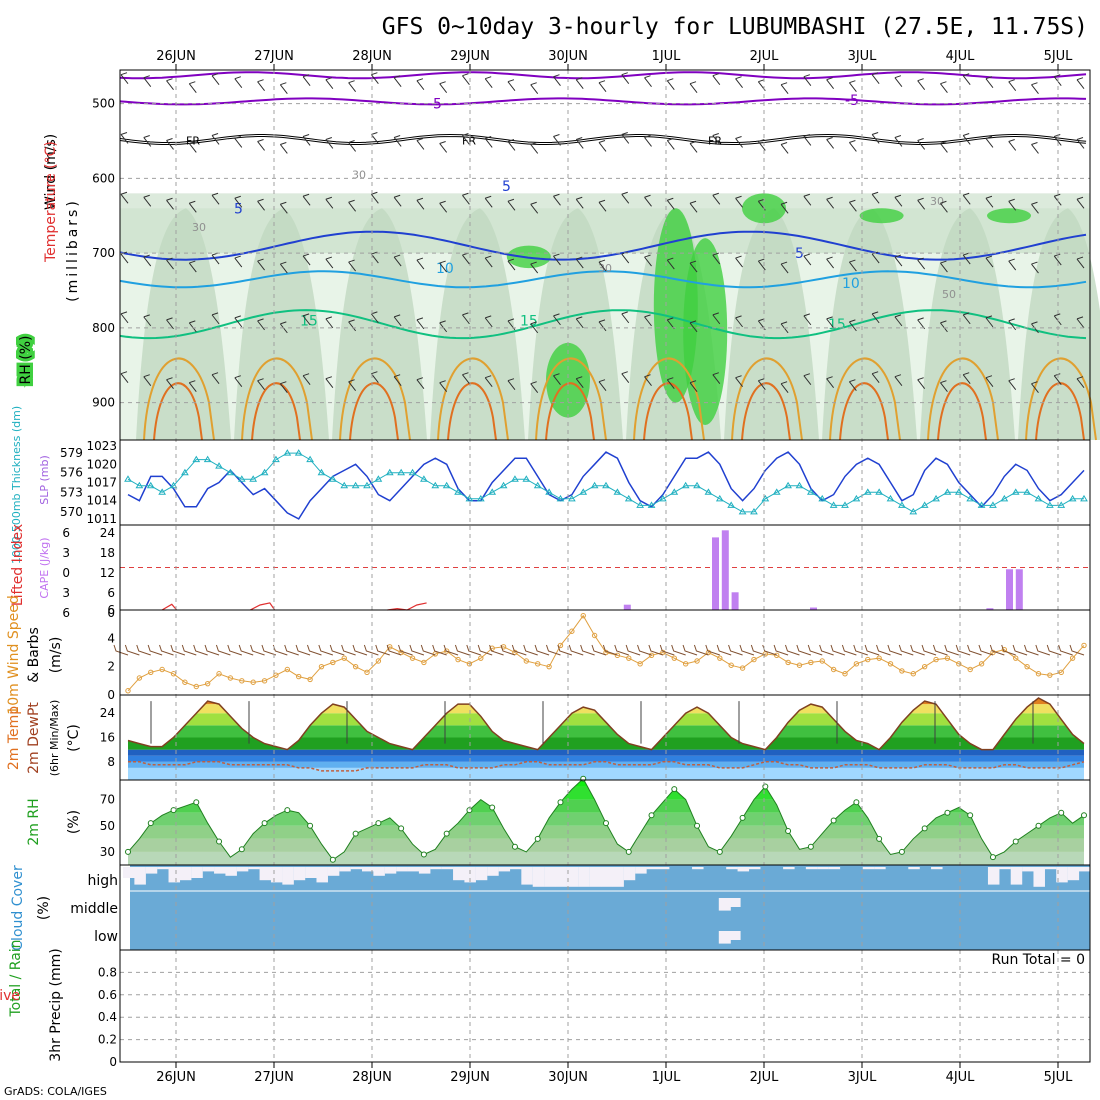 This screenshot has height=1100, width=1100. Describe the element at coordinates (606, 766) in the screenshot. I see `dewpoint-line` at that location.